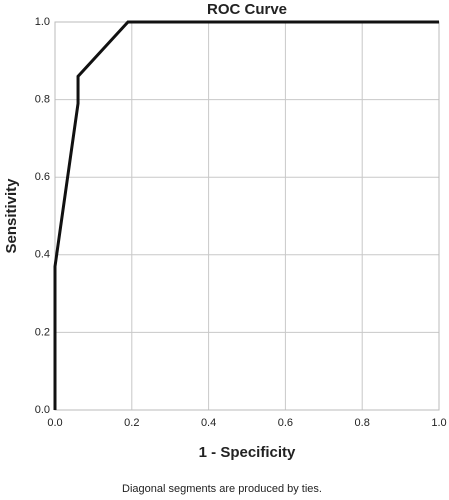  Describe the element at coordinates (11, 216) in the screenshot. I see `y-axis-label: Sensitivity` at that location.